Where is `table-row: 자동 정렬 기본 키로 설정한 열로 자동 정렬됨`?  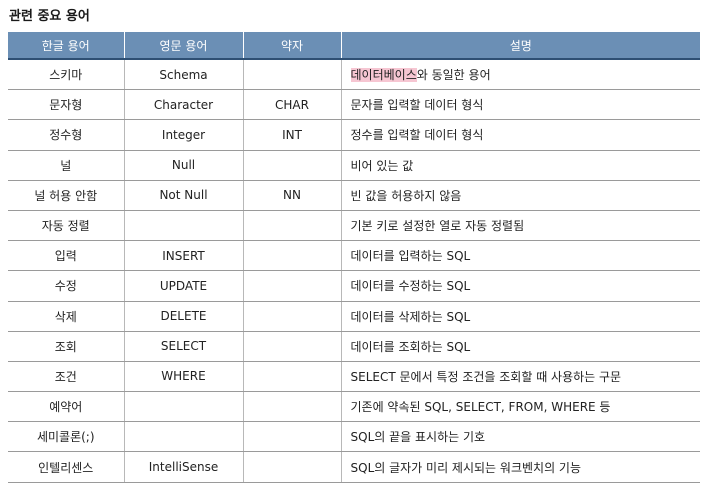
table-row: 자동 정렬 기본 키로 설정한 열로 자동 정렬됨 is located at coordinates (354, 226).